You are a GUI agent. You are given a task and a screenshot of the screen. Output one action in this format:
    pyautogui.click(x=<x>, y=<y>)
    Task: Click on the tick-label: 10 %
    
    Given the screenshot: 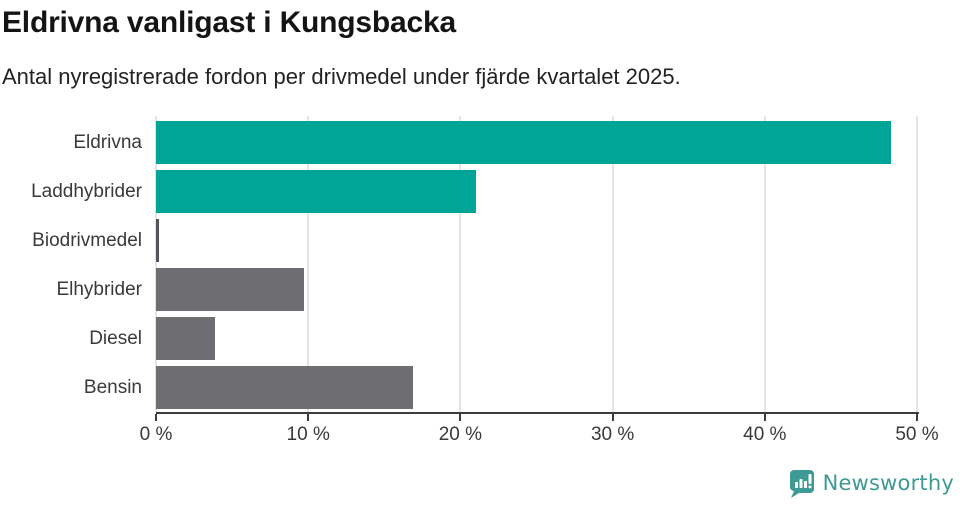 What is the action you would take?
    pyautogui.click(x=308, y=434)
    